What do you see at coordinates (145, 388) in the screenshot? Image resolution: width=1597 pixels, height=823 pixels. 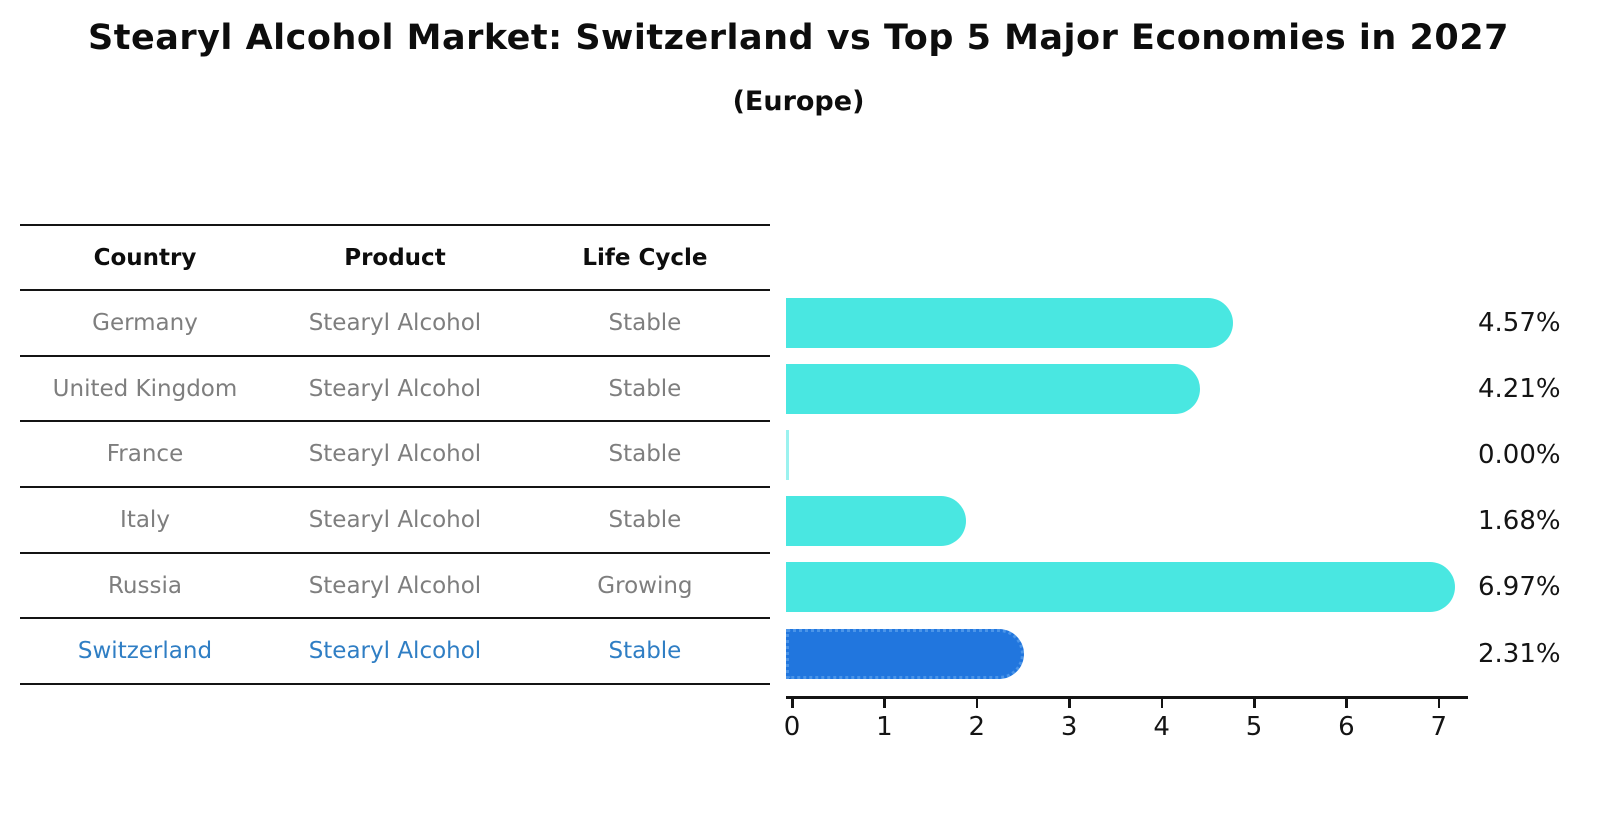 I see `cell-country: United Kingdom` at bounding box center [145, 388].